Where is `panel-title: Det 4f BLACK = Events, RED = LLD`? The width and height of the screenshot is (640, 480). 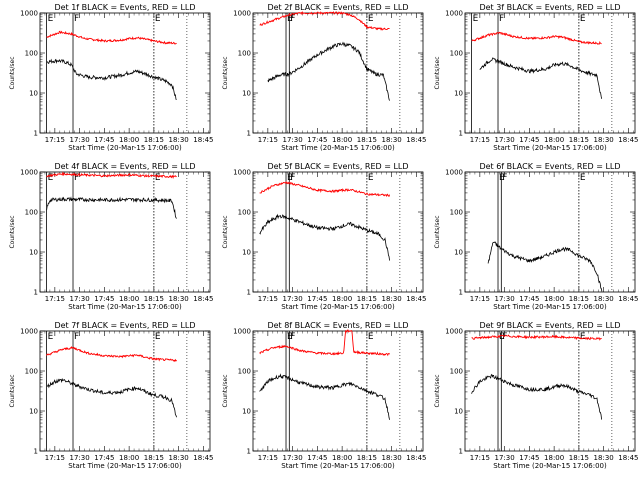
panel-title: Det 4f BLACK = Events, RED = LLD is located at coordinates (124, 166).